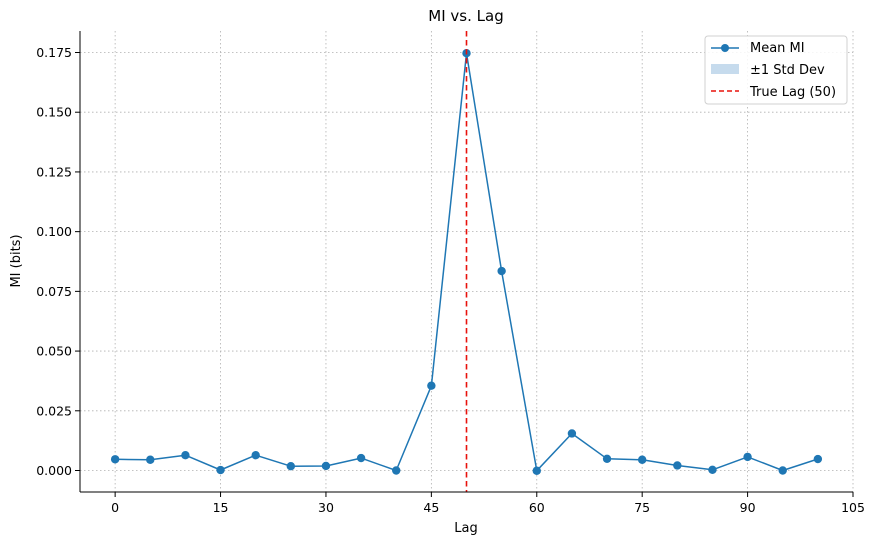  What do you see at coordinates (431, 507) in the screenshot?
I see `x-tick-label: 45` at bounding box center [431, 507].